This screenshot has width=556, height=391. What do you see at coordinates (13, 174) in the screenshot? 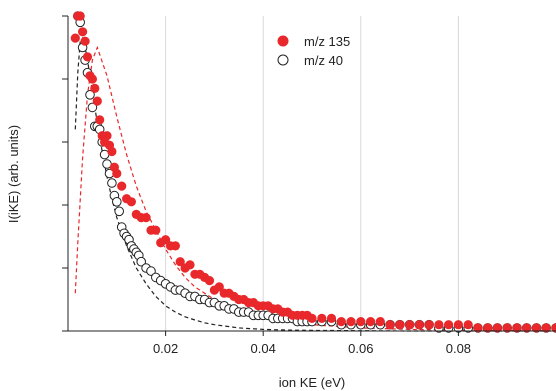
I see `y-axis-title: I(iKE) (arb. units)` at bounding box center [13, 174].